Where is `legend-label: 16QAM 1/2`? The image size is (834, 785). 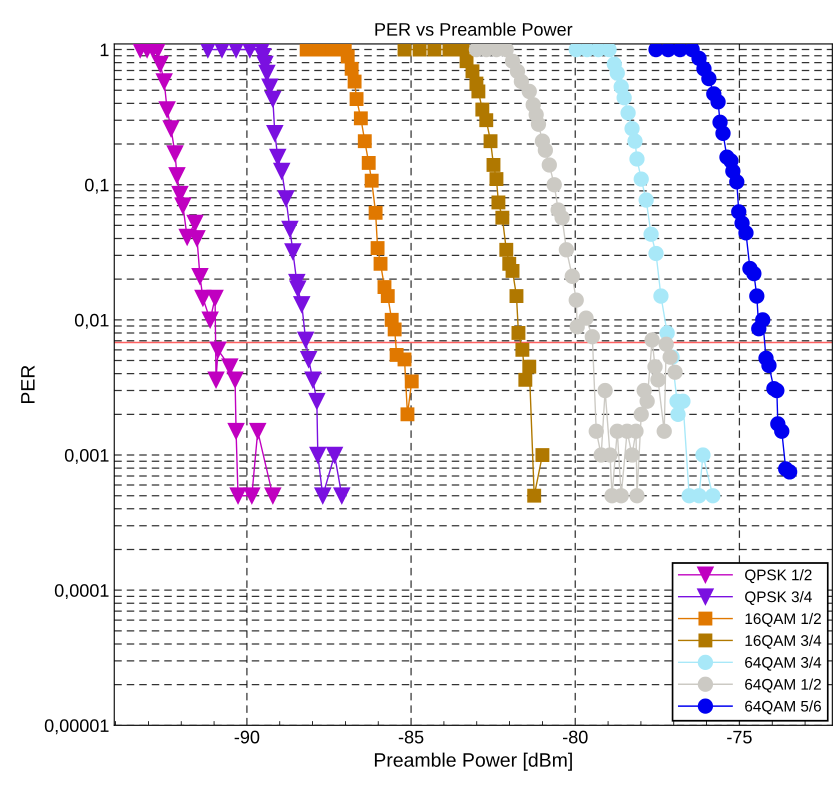 legend-label: 16QAM 1/2 is located at coordinates (783, 619).